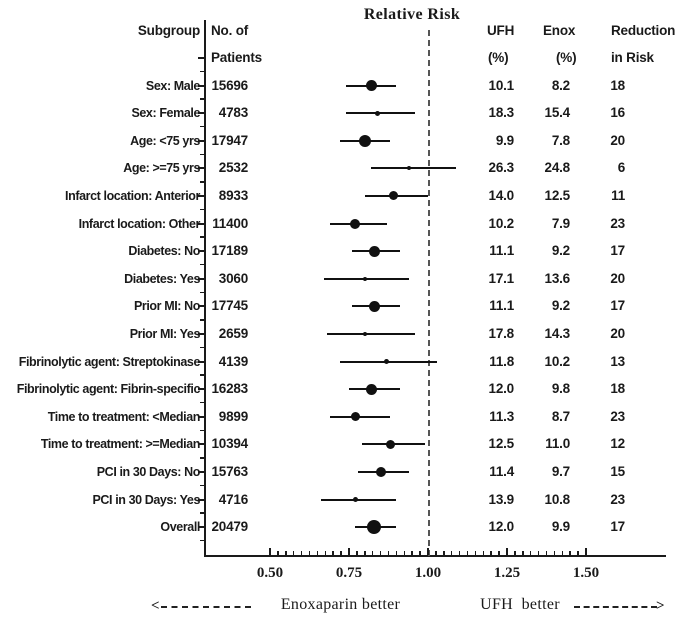 The height and width of the screenshot is (625, 687). What do you see at coordinates (566, 57) in the screenshot?
I see `column-header-enox-pct: (%)` at bounding box center [566, 57].